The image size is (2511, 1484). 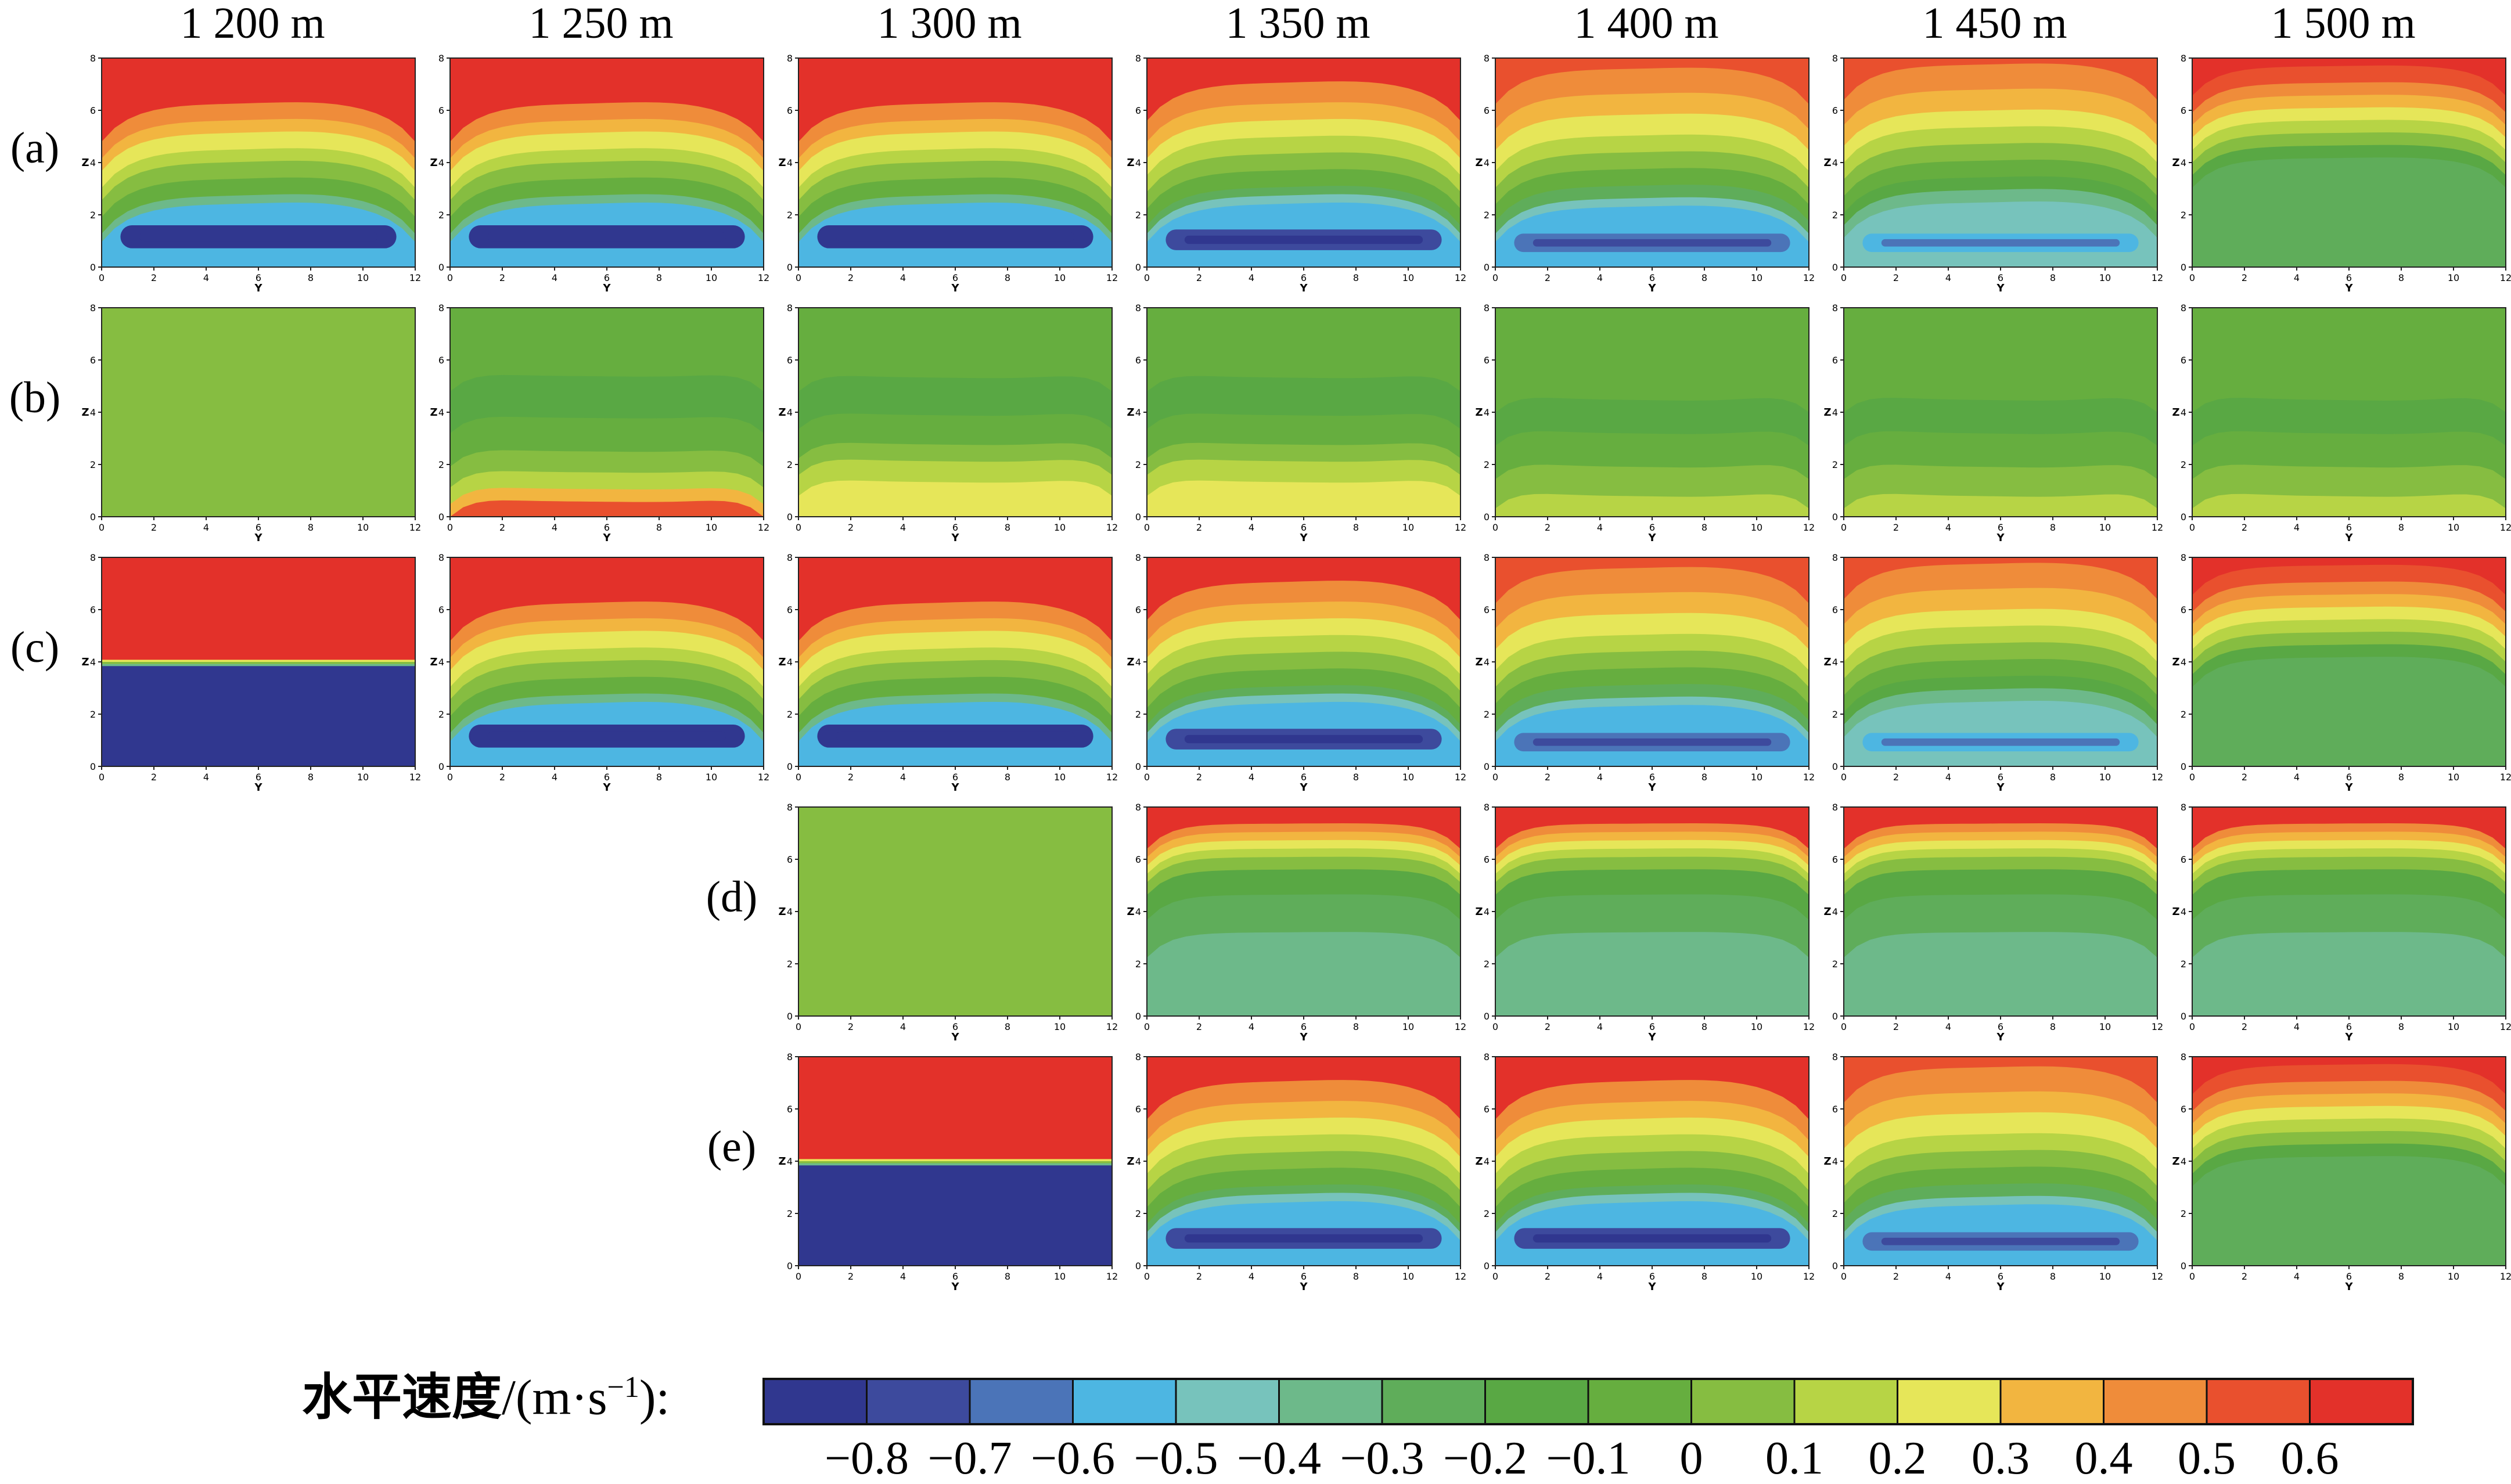 What do you see at coordinates (955, 911) in the screenshot?
I see `panel-background` at bounding box center [955, 911].